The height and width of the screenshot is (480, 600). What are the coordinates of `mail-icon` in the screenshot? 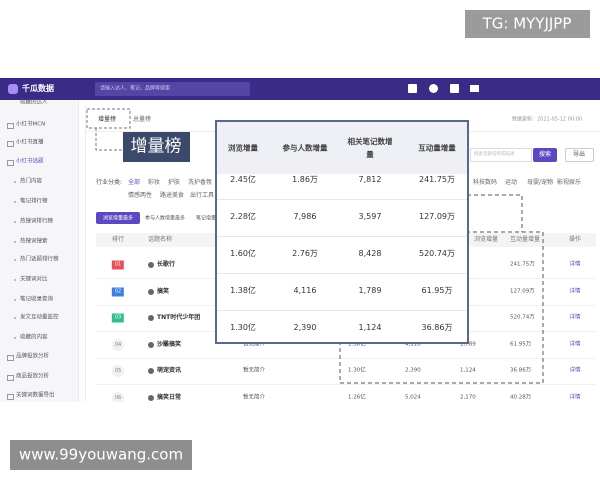 It's located at (474, 88).